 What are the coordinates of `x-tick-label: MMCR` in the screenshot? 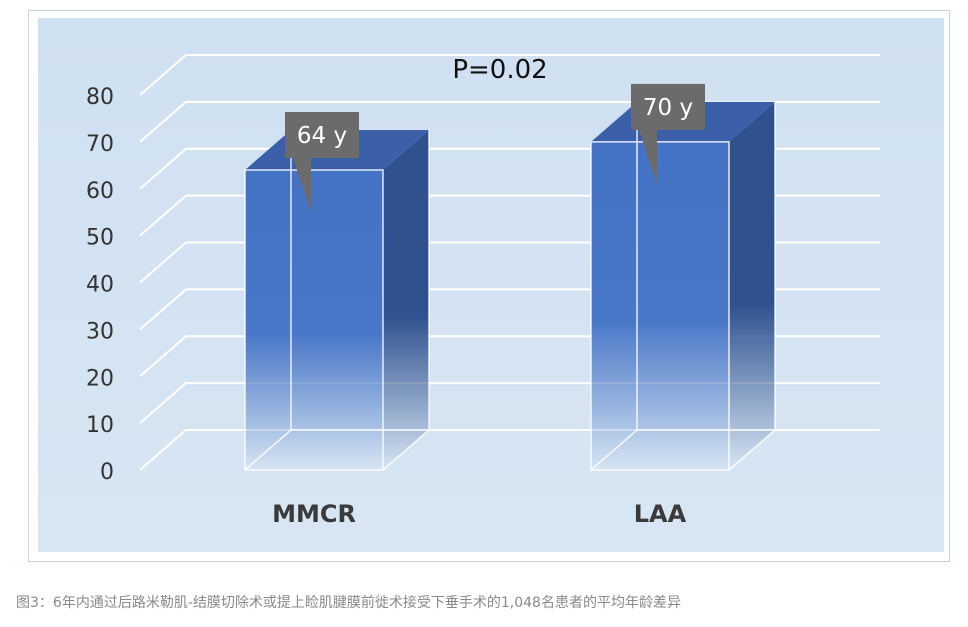 It's located at (314, 514).